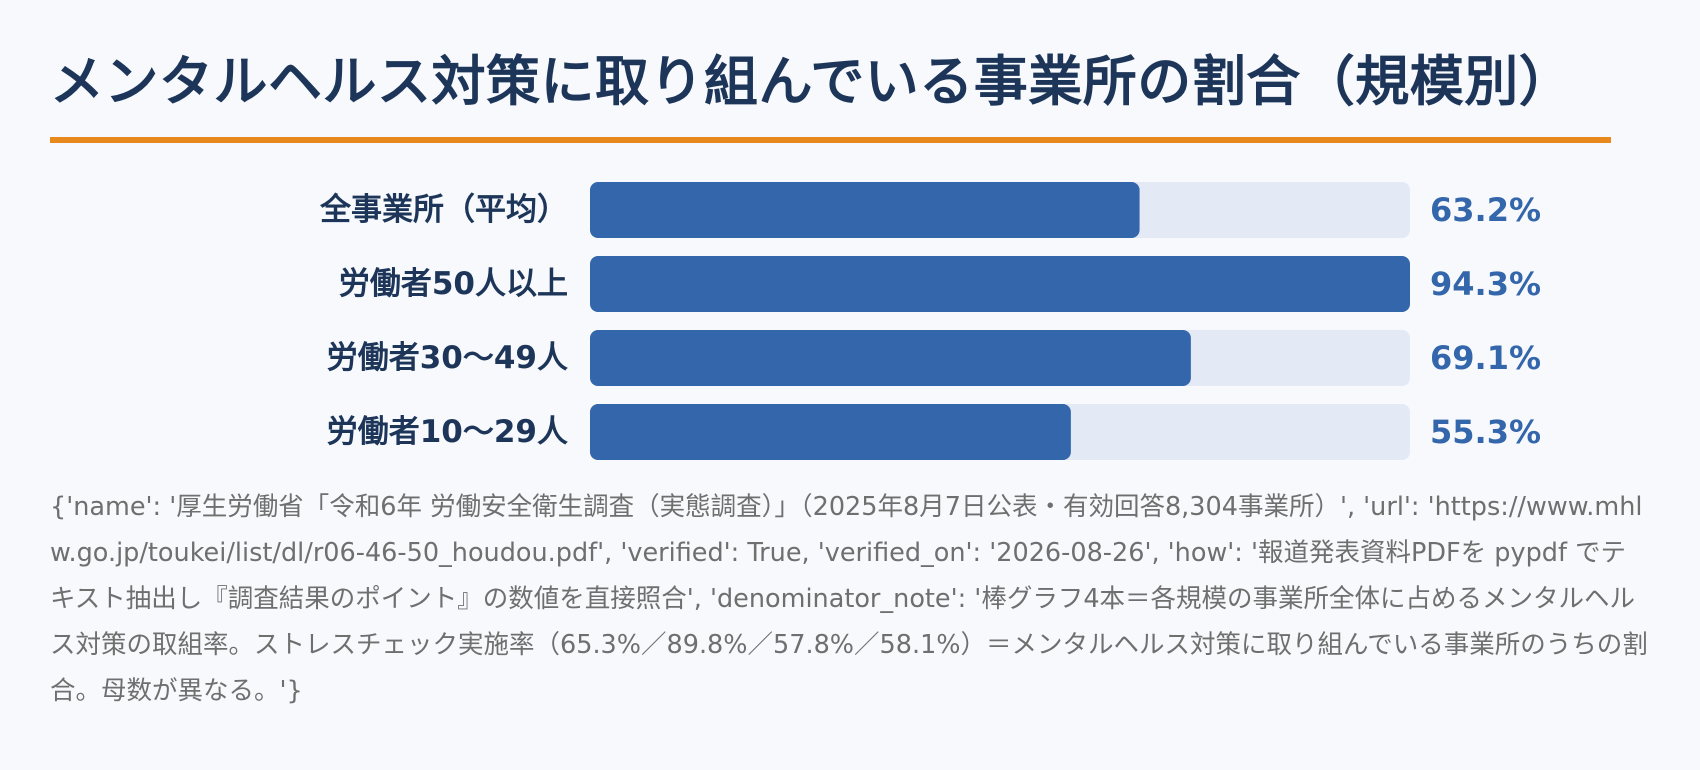 The image size is (1700, 770). I want to click on bar-row: 労働者10〜29人 55.3%, so click(934, 432).